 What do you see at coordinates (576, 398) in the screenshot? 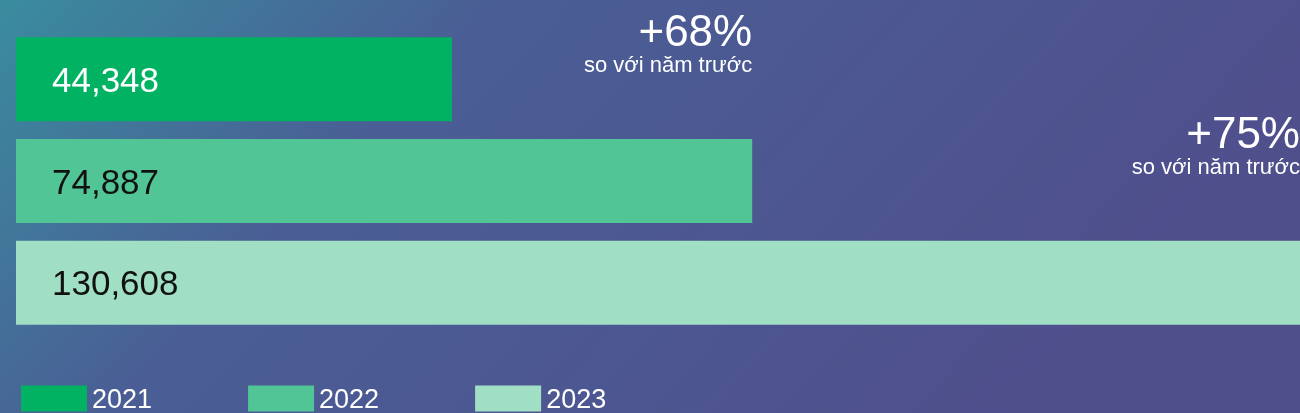
I see `legend-label: 2023` at bounding box center [576, 398].